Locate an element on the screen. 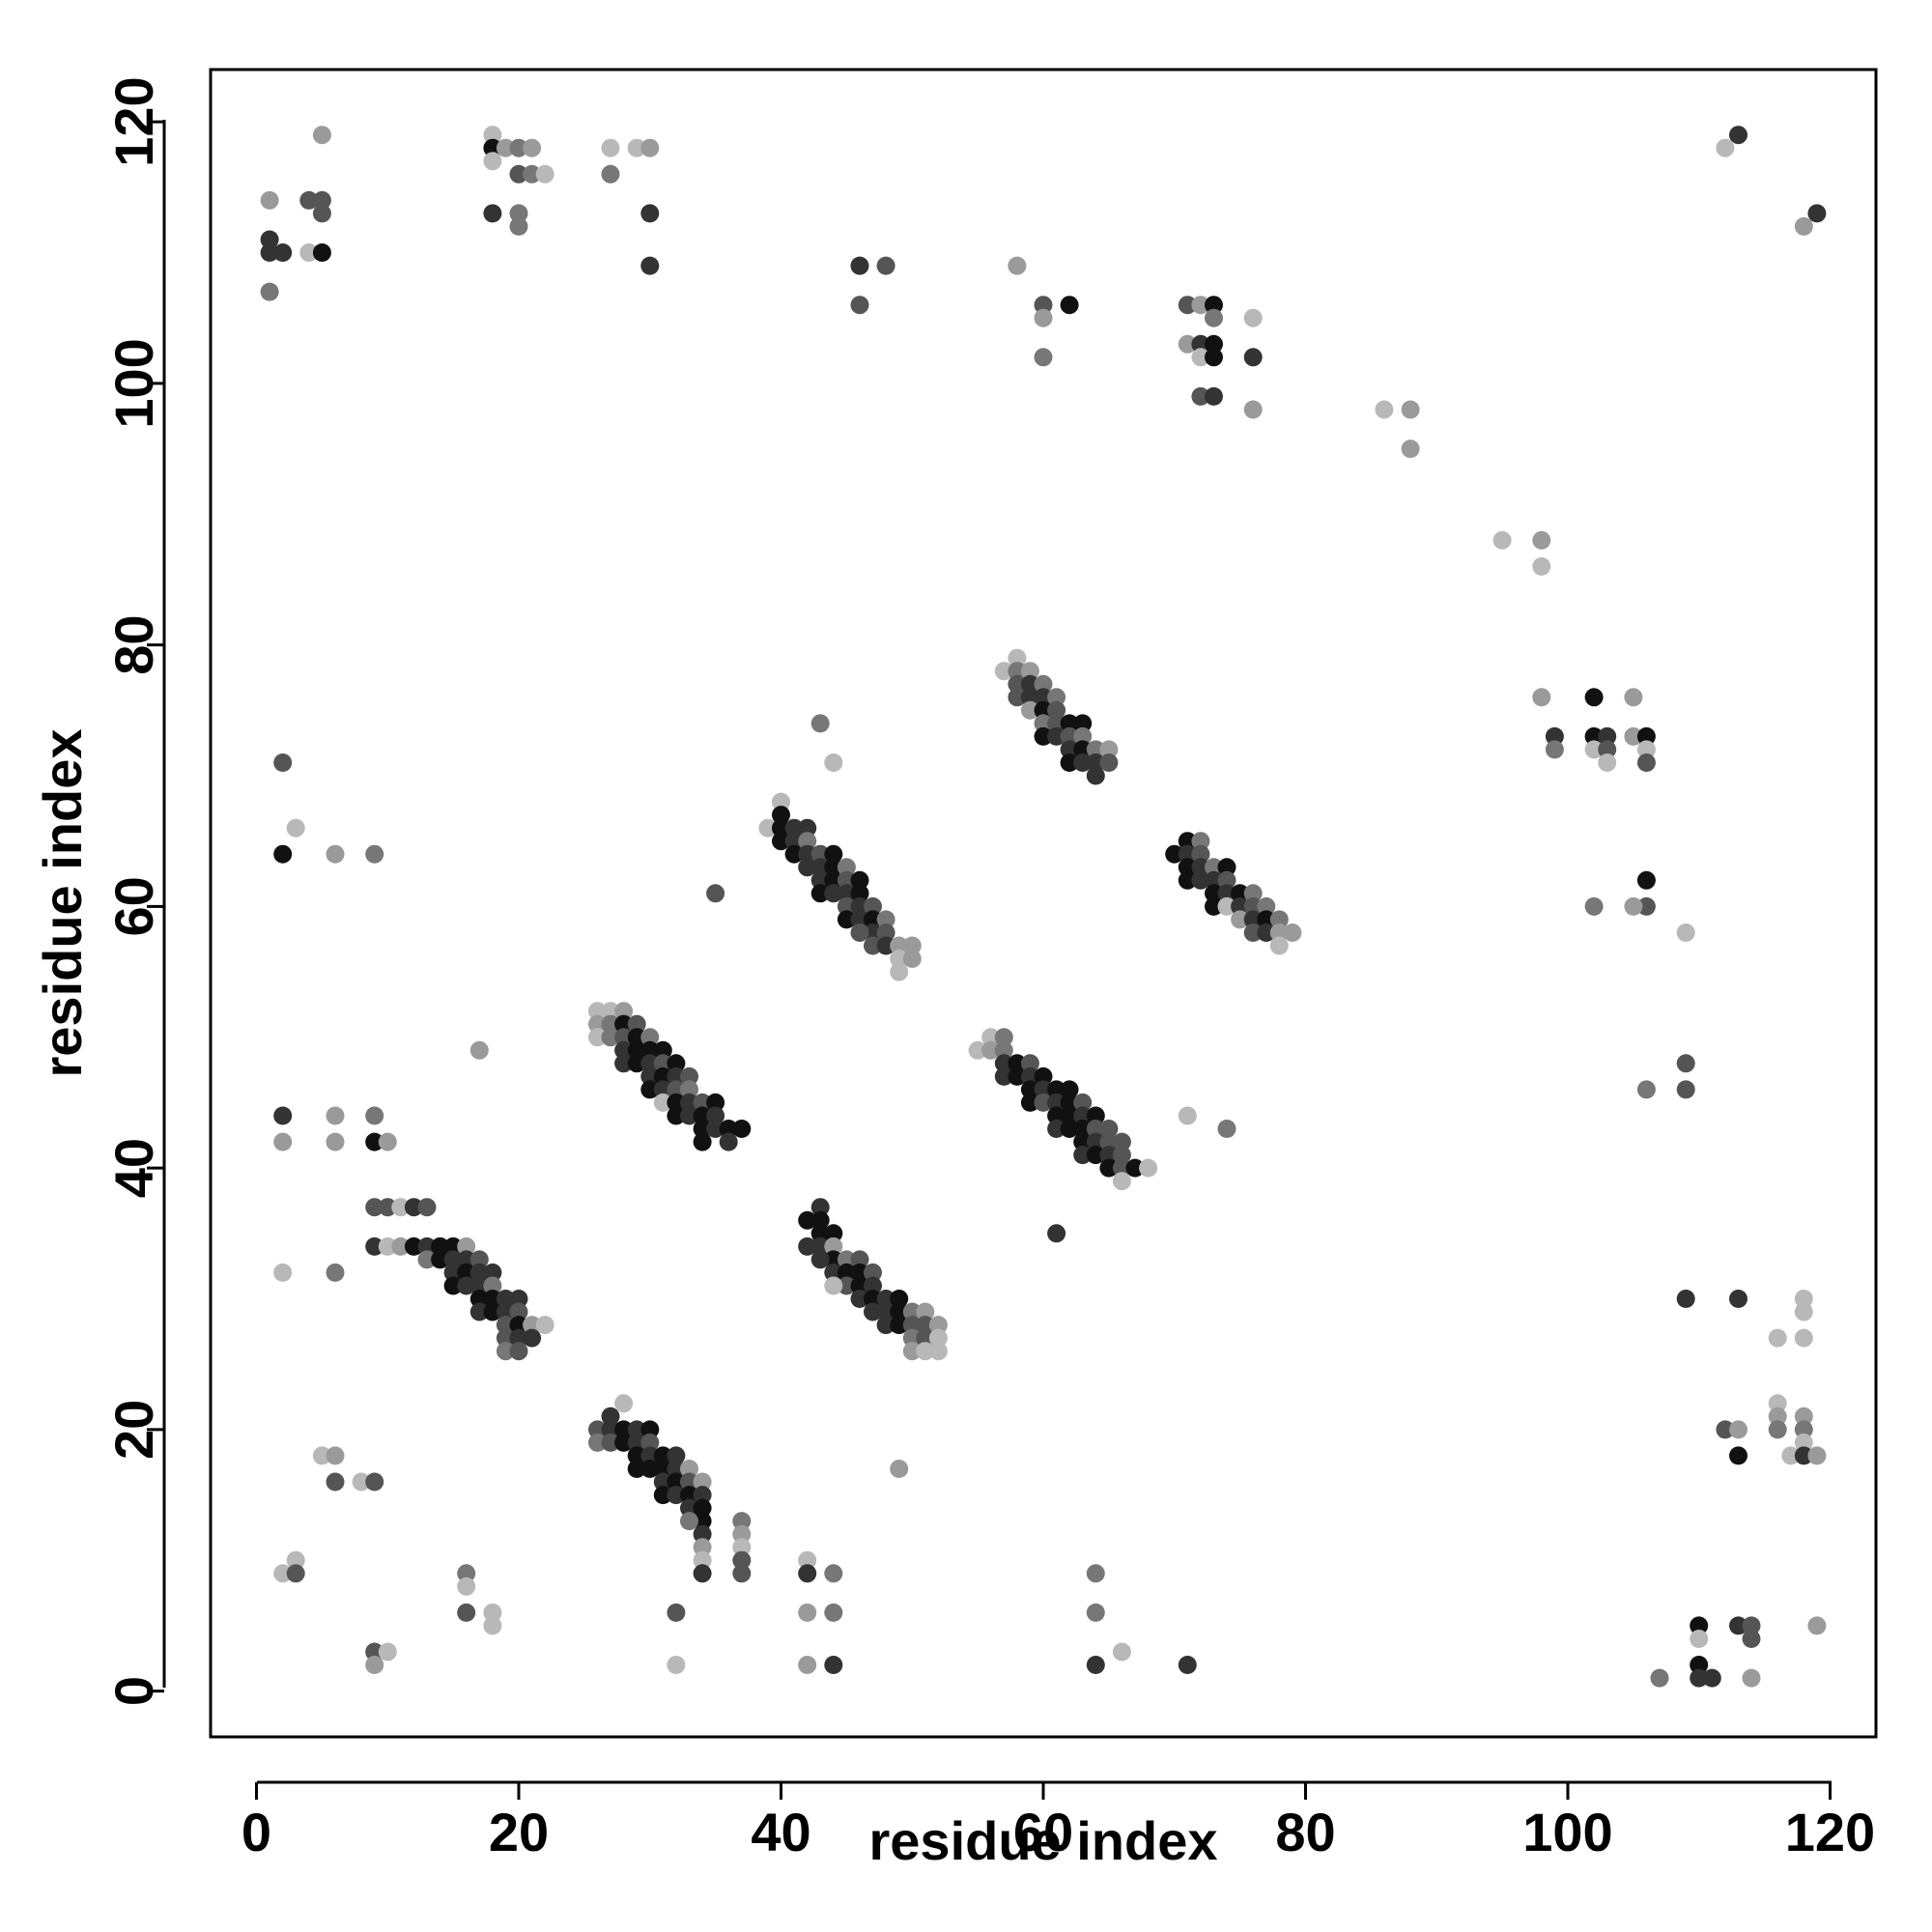 The image size is (1932, 1932). x-tick-label: 0 is located at coordinates (256, 1832).